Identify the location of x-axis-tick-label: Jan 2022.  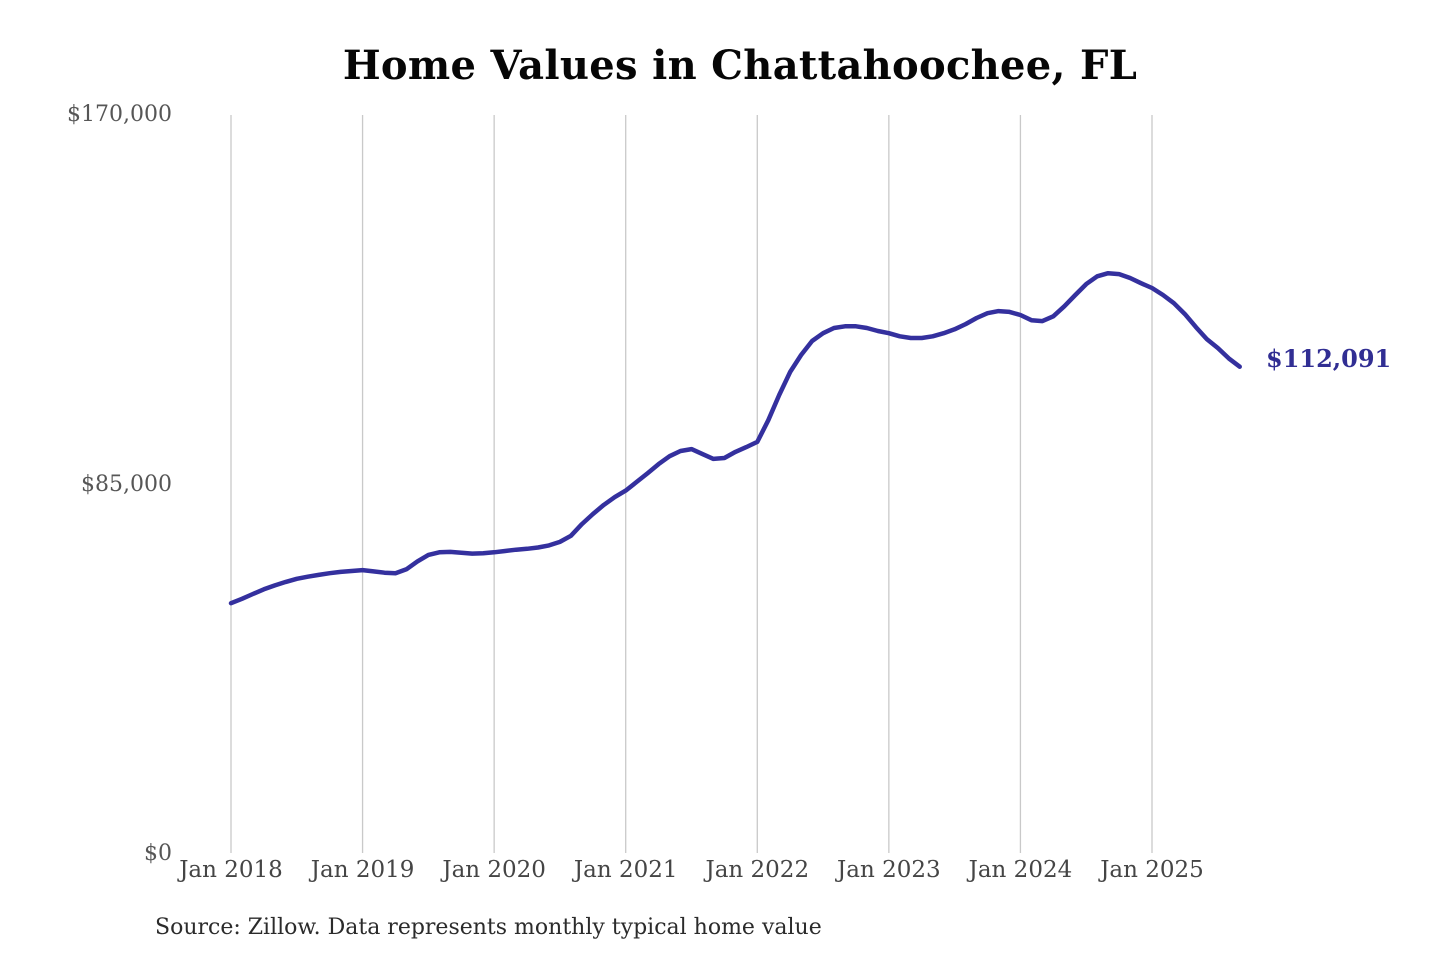
(757, 870).